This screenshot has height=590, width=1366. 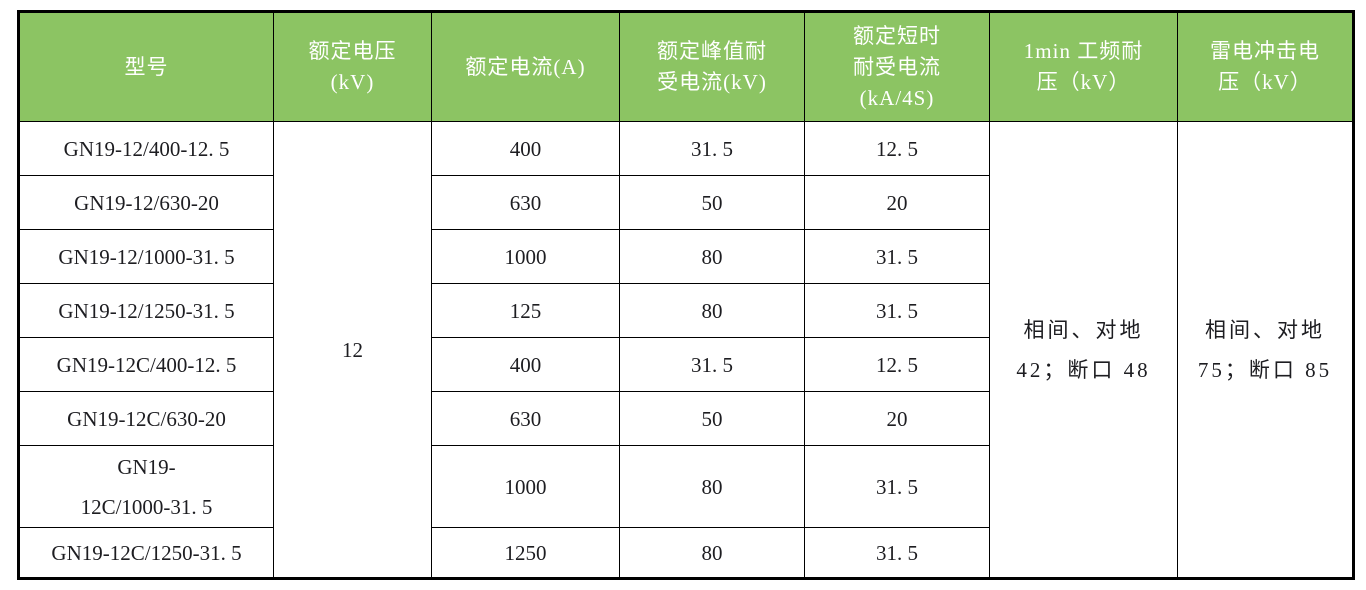 I want to click on header-power-frequency-withstand-voltage: 1min 工频耐 压（kV）, so click(x=1083, y=66).